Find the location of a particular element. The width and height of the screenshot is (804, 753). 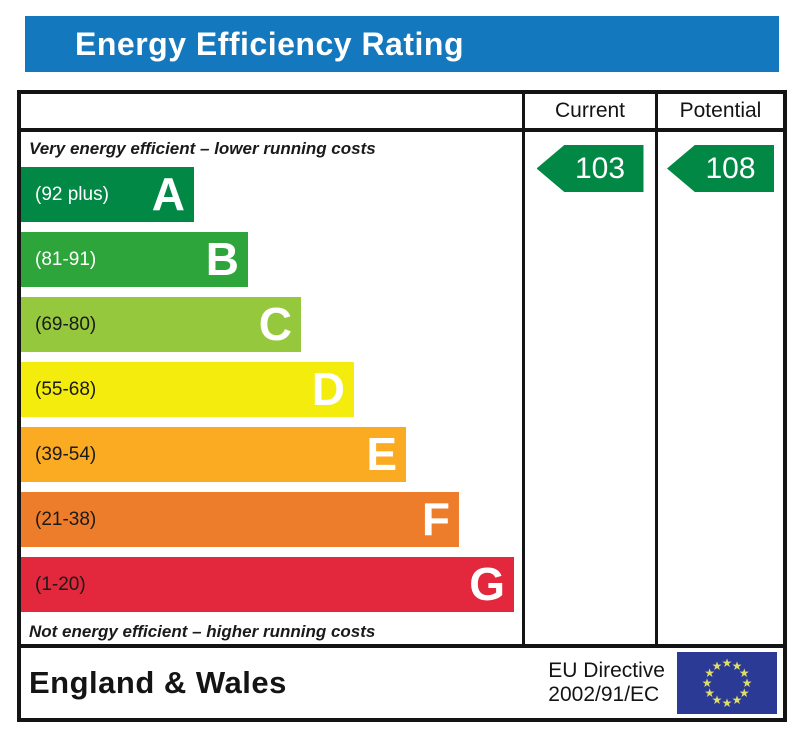

band-range-label: (92 plus) is located at coordinates (72, 194).